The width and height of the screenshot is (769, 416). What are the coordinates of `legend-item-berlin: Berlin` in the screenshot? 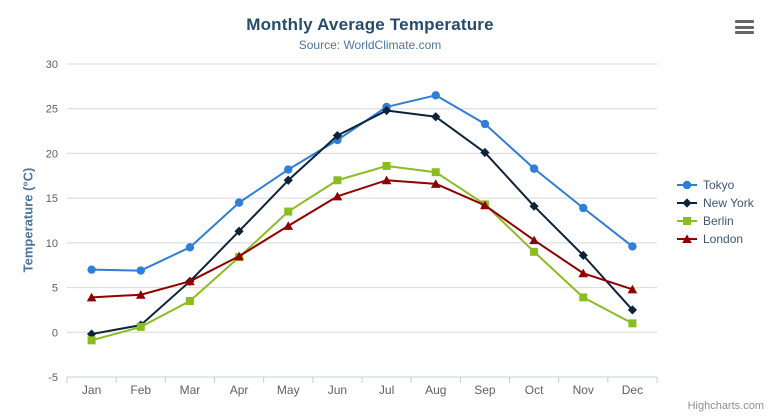 It's located at (715, 221).